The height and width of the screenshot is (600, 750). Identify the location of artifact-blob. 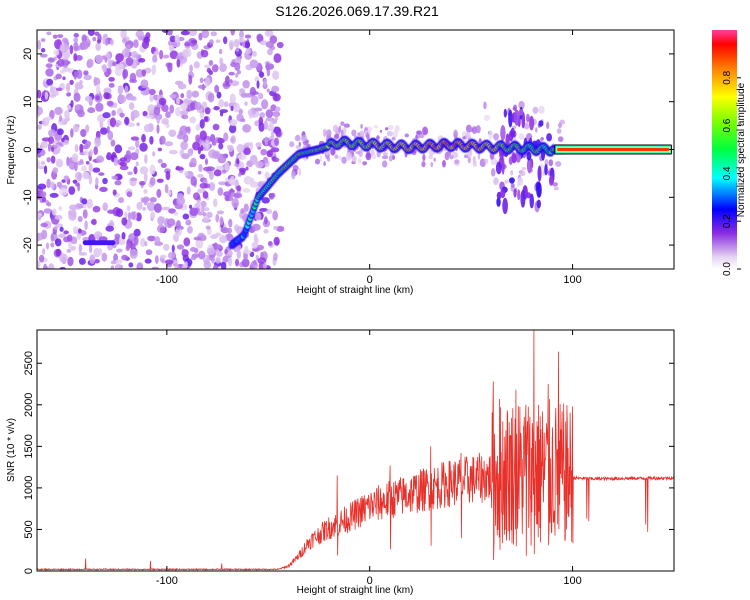
(112, 243).